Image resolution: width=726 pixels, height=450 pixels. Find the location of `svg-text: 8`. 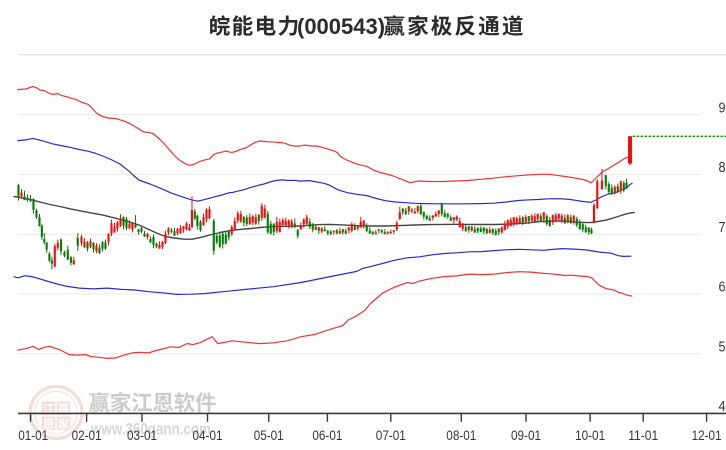

svg-text: 8 is located at coordinates (722, 168).